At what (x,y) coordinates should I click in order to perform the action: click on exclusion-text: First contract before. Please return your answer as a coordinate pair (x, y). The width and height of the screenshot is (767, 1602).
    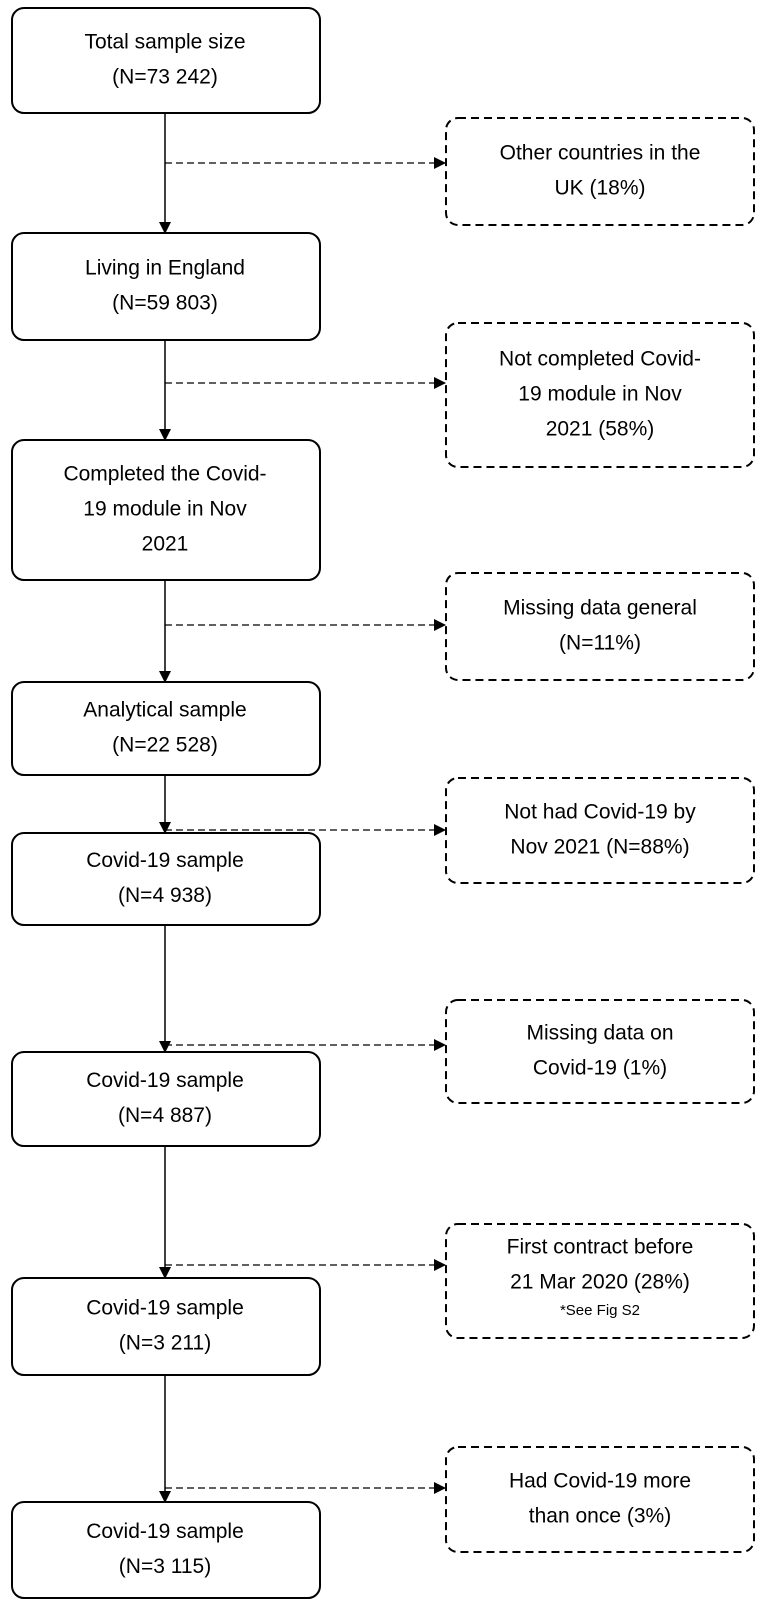
    Looking at the image, I should click on (600, 1246).